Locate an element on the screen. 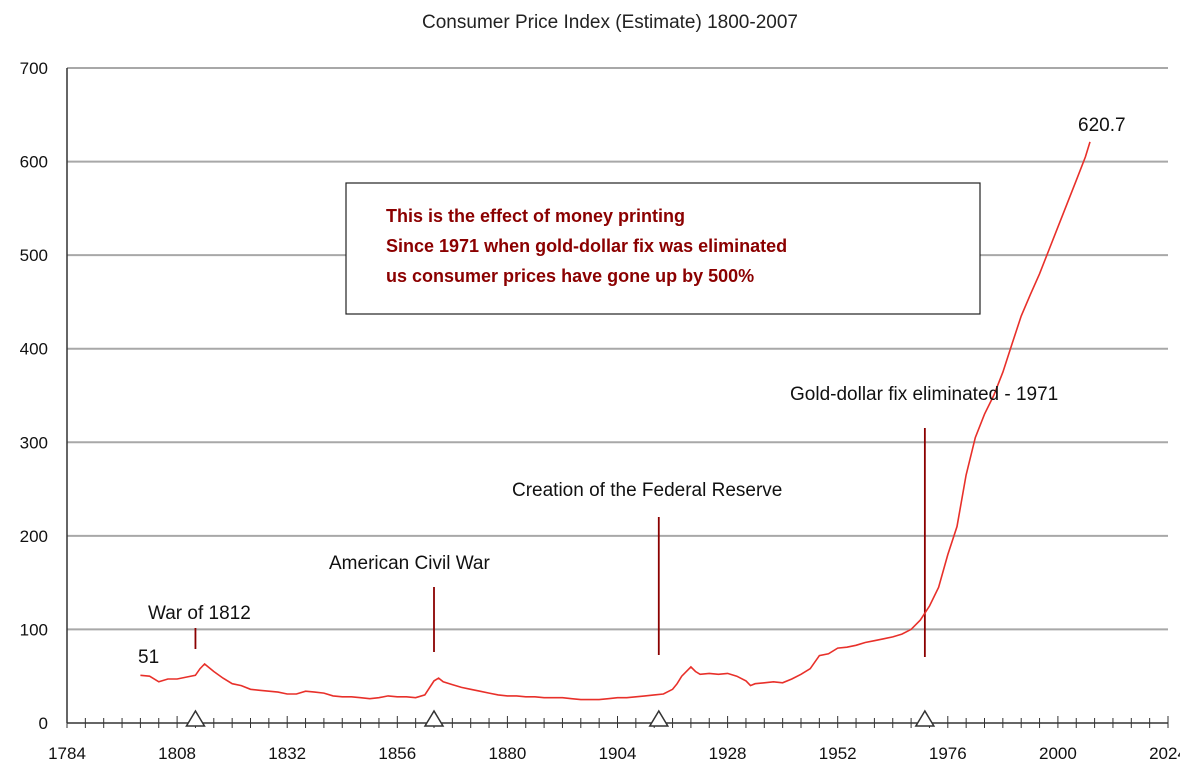  y-tick-label: 0 is located at coordinates (43, 723).